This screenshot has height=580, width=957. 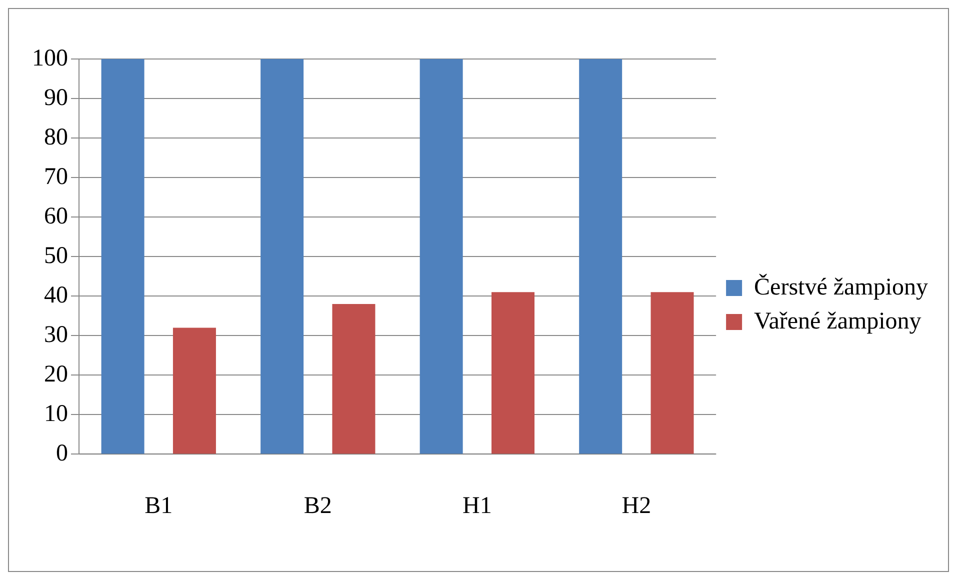 What do you see at coordinates (158, 505) in the screenshot?
I see `x-tick-label: B1` at bounding box center [158, 505].